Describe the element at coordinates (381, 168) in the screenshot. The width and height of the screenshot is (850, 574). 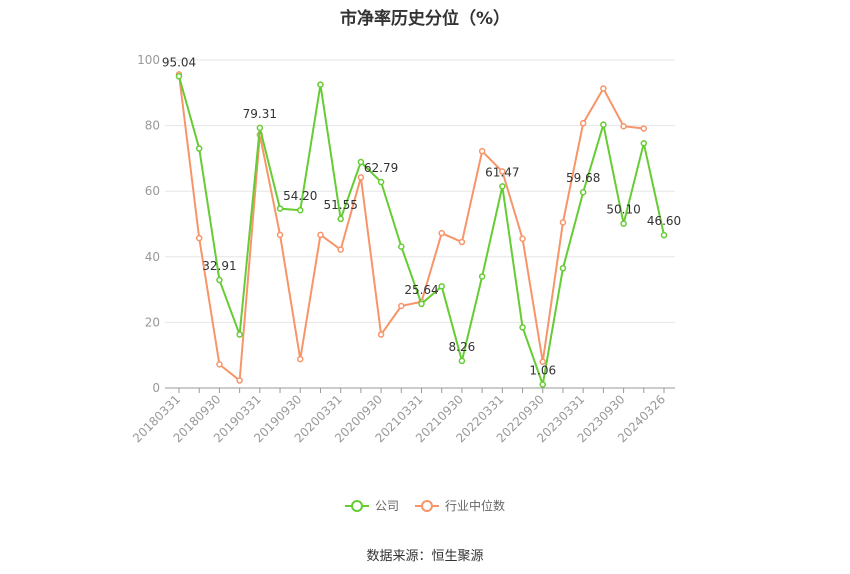
I see `data-label: 62.79` at that location.